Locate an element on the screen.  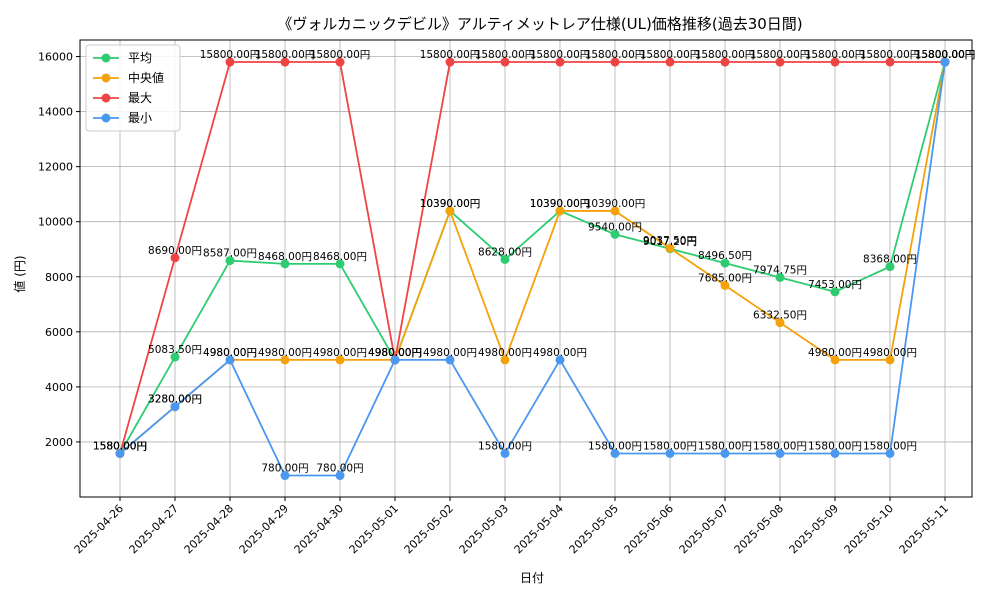
data-label: 7974.75円 is located at coordinates (780, 270).